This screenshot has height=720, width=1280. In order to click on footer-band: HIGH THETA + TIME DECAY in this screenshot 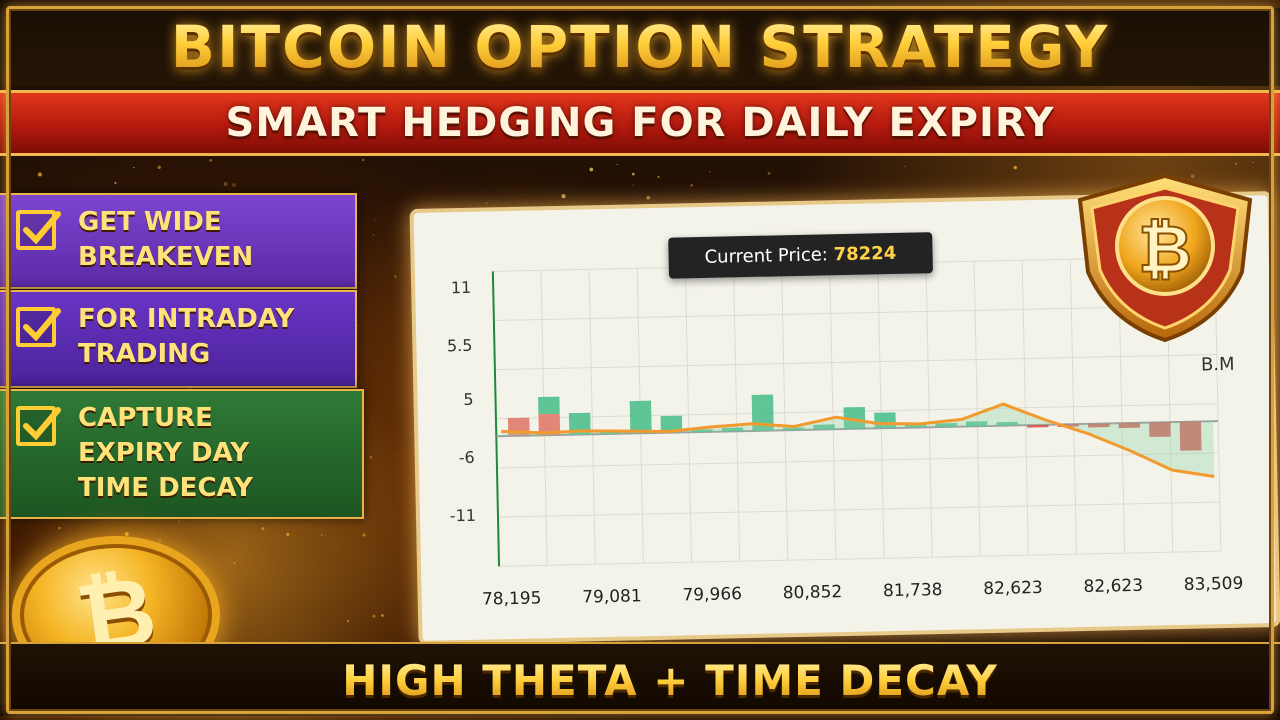, I will do `click(640, 679)`.